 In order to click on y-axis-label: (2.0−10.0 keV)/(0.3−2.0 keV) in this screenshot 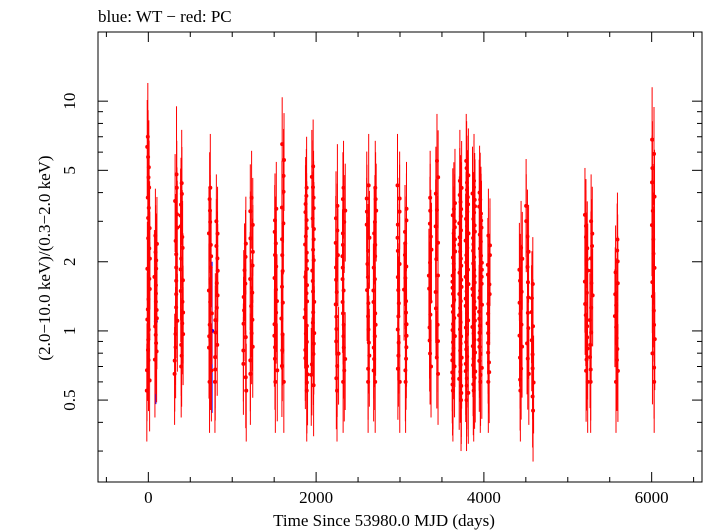, I will do `click(44, 257)`.